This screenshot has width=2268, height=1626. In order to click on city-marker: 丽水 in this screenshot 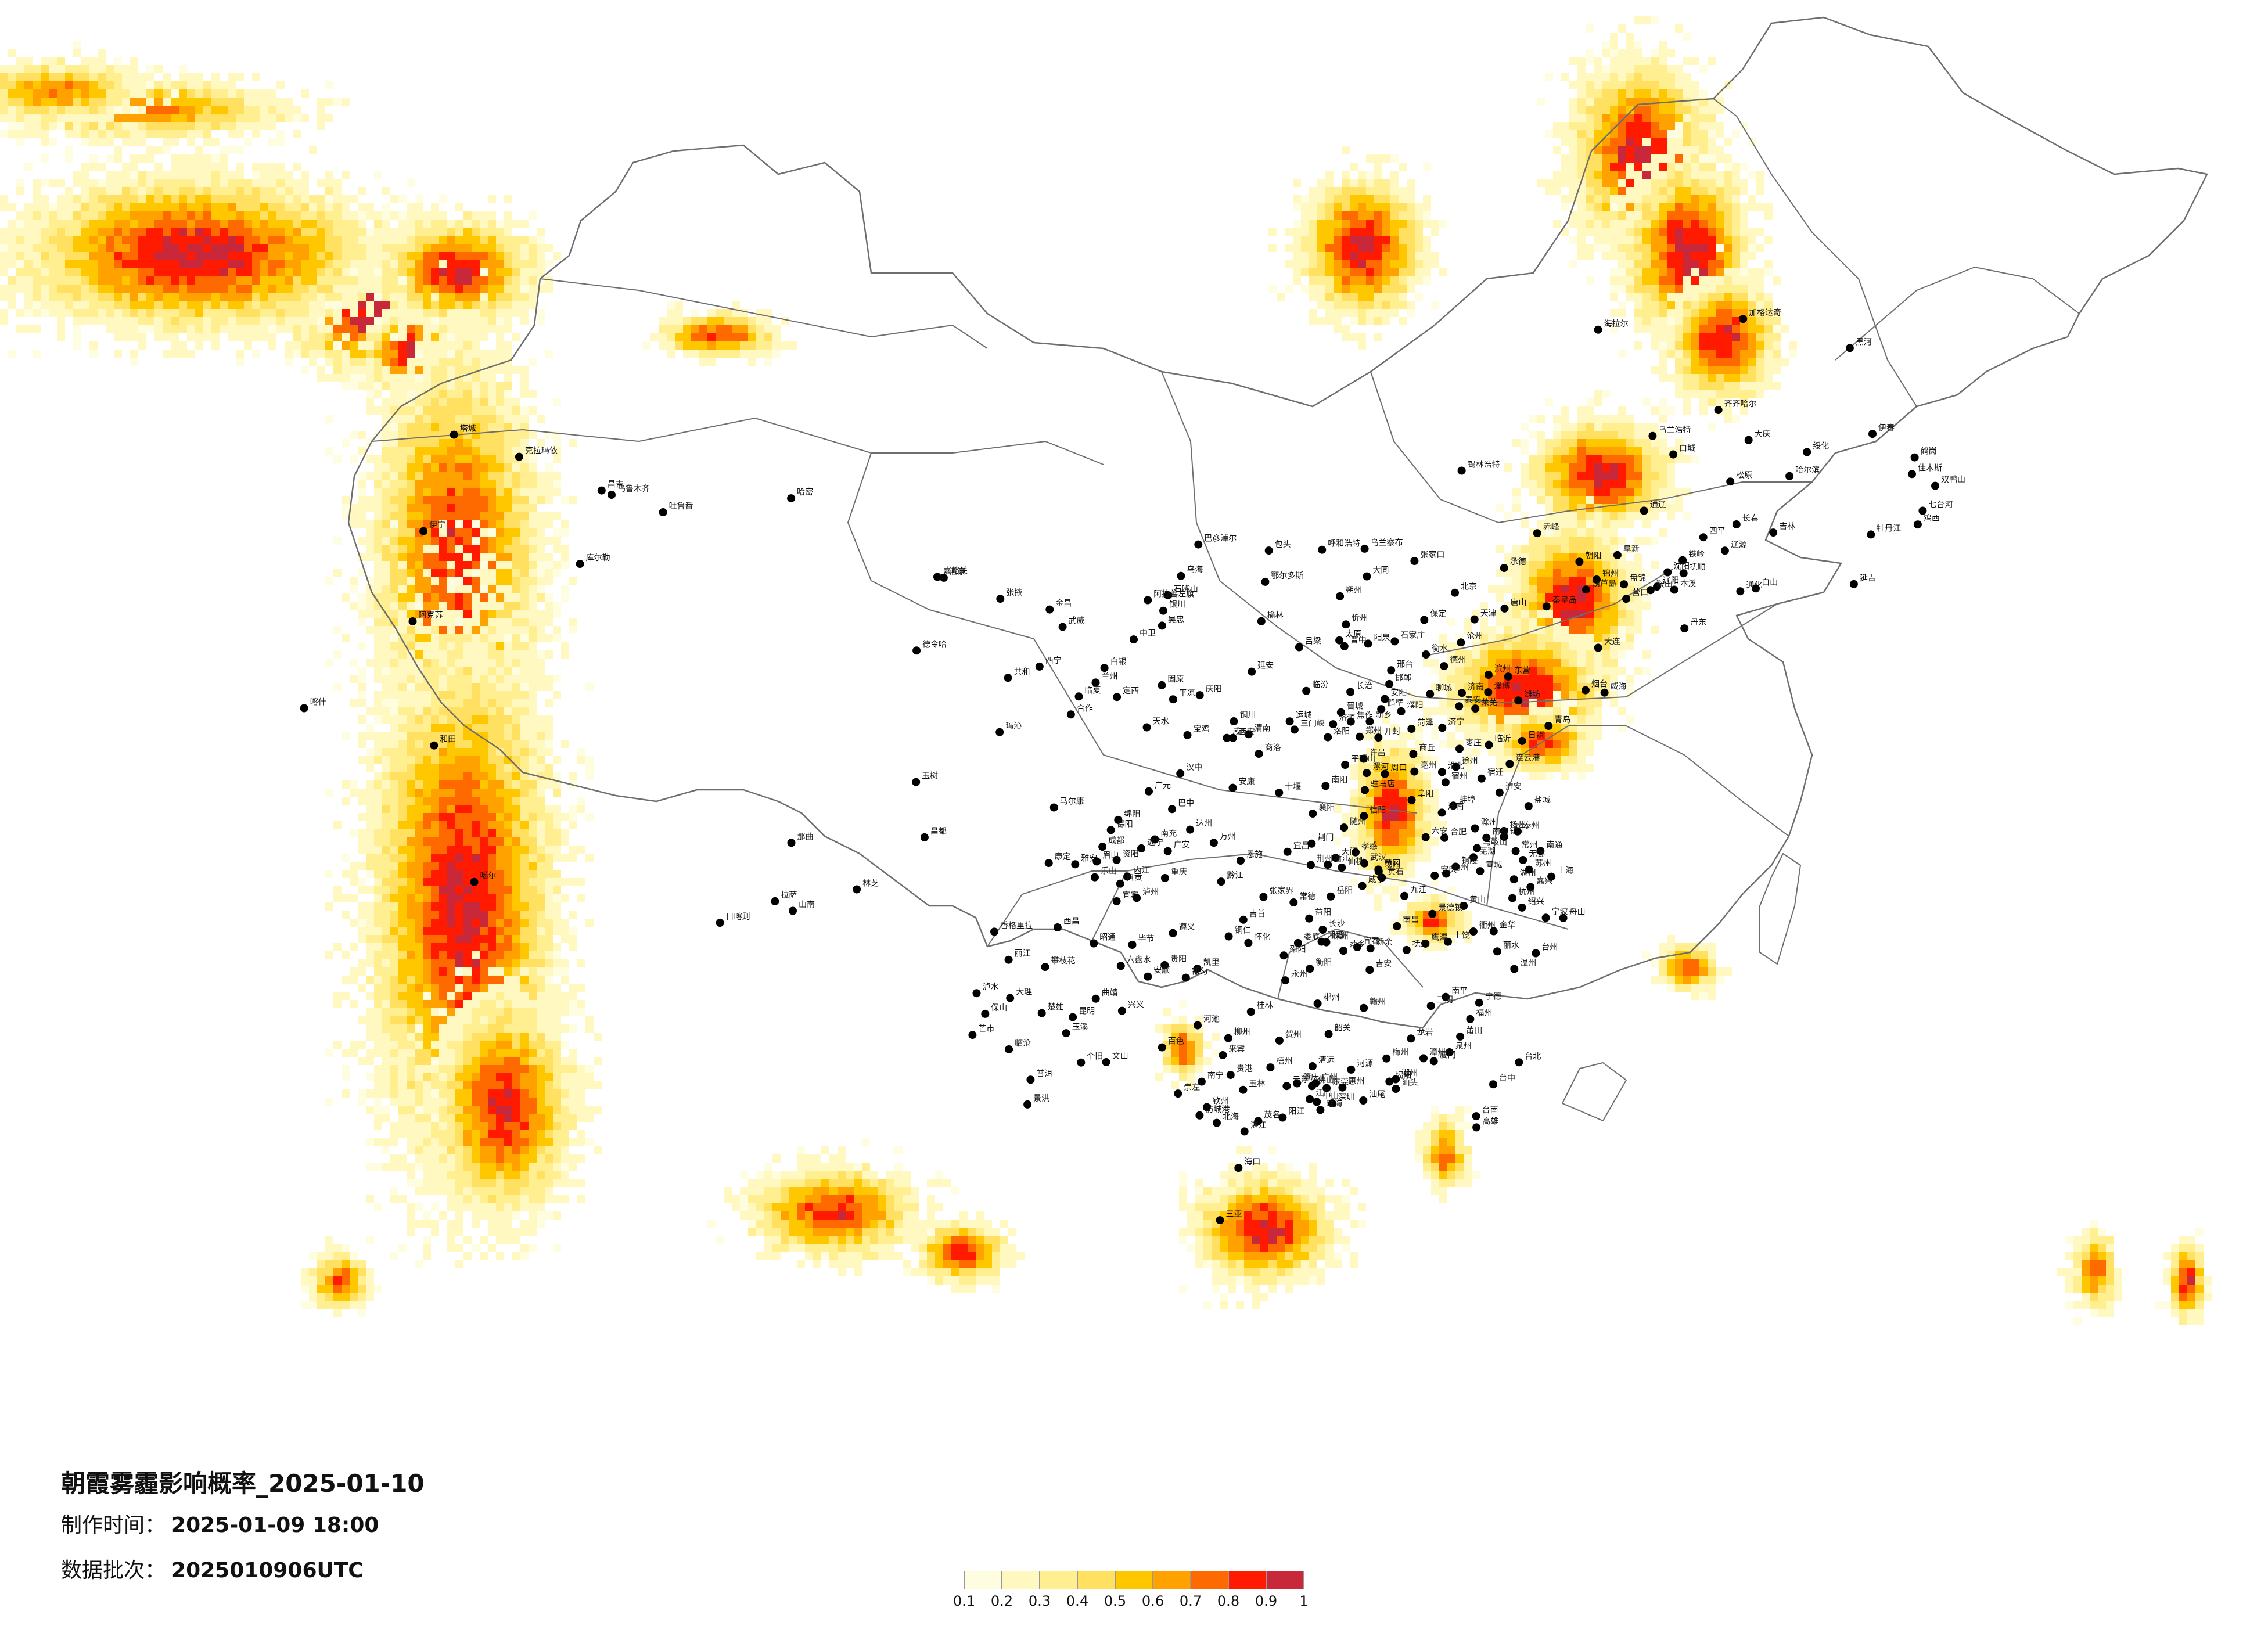, I will do `click(1506, 948)`.